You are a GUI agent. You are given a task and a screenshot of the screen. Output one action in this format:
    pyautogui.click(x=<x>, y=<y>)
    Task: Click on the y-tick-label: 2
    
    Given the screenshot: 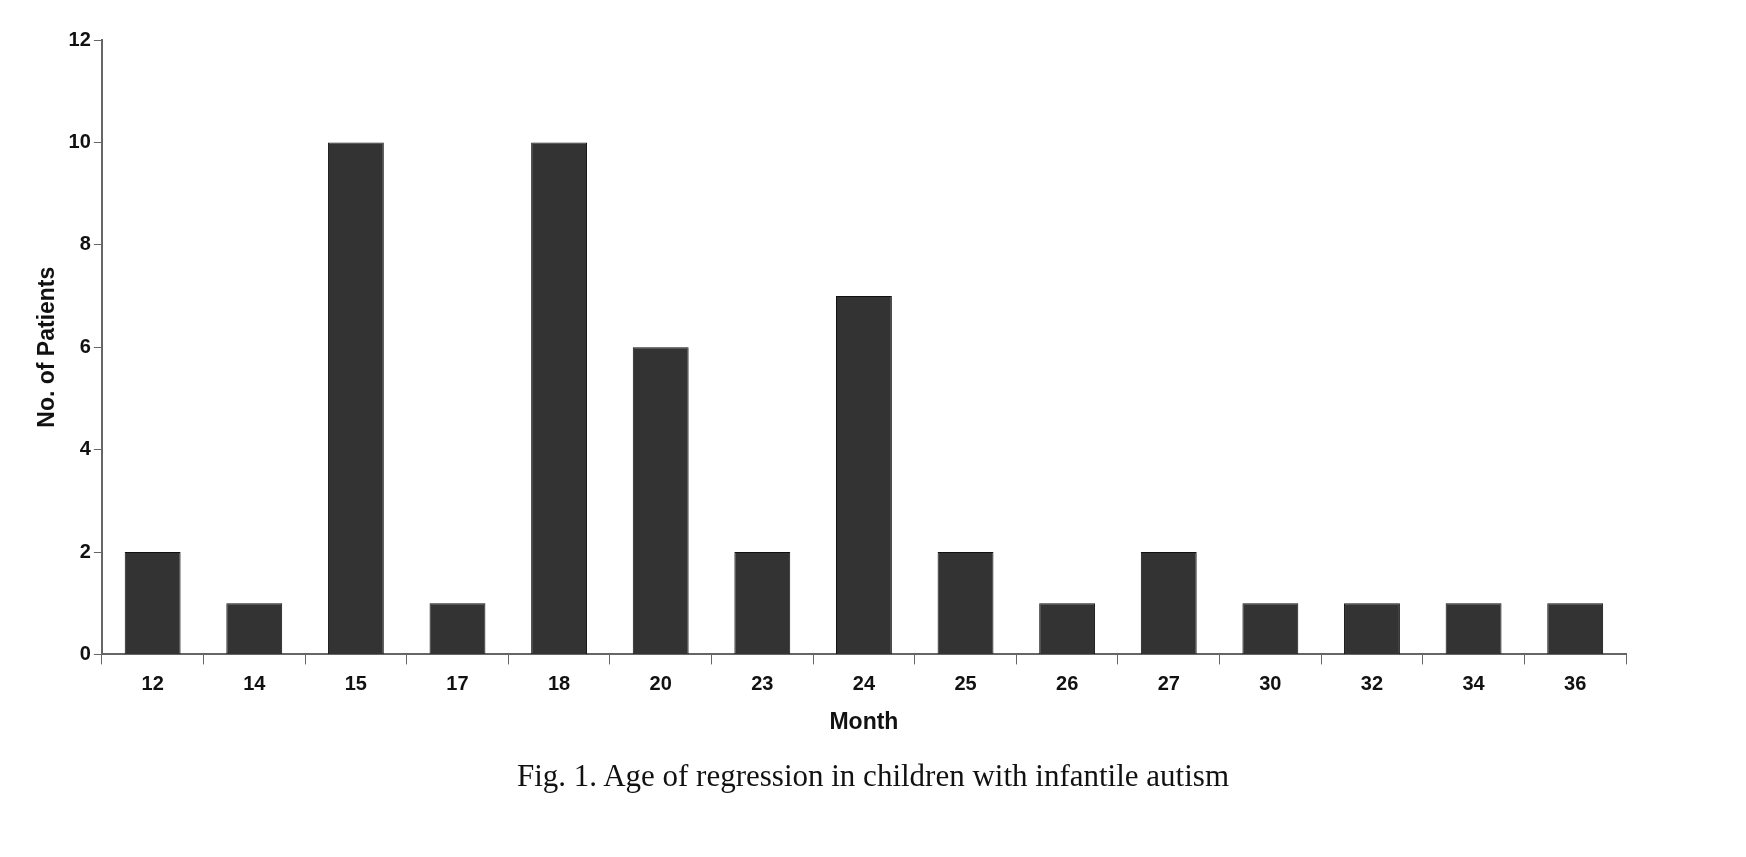 What is the action you would take?
    pyautogui.click(x=85, y=550)
    